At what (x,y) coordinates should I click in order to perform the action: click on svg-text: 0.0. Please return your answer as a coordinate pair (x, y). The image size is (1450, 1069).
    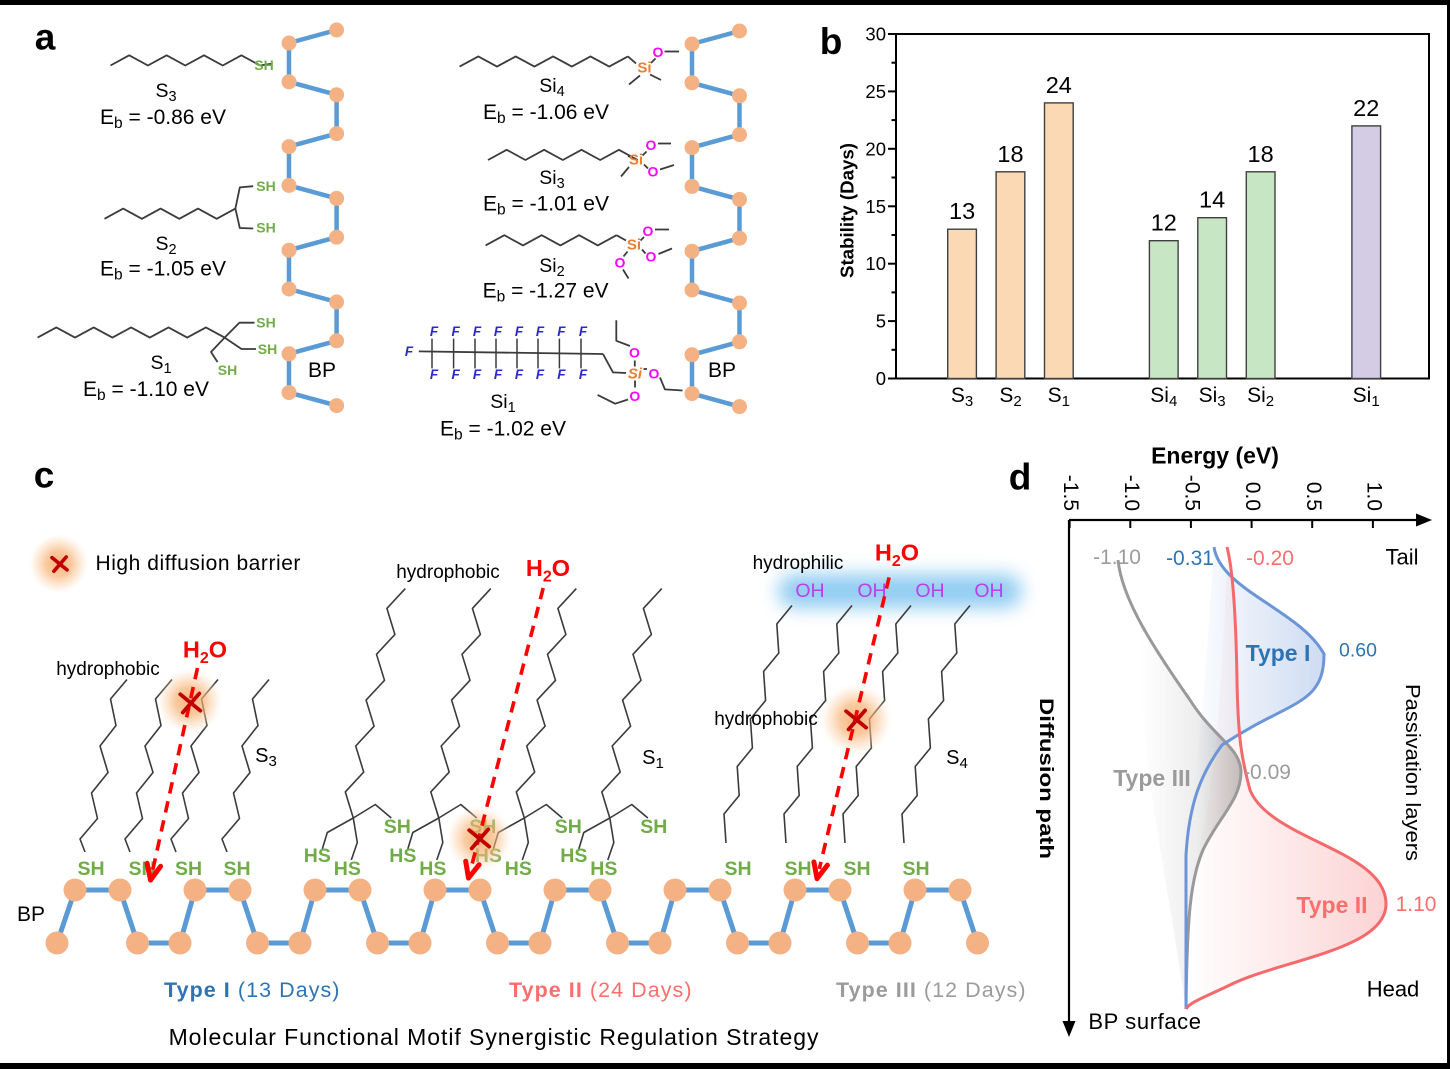
    Looking at the image, I should click on (1252, 496).